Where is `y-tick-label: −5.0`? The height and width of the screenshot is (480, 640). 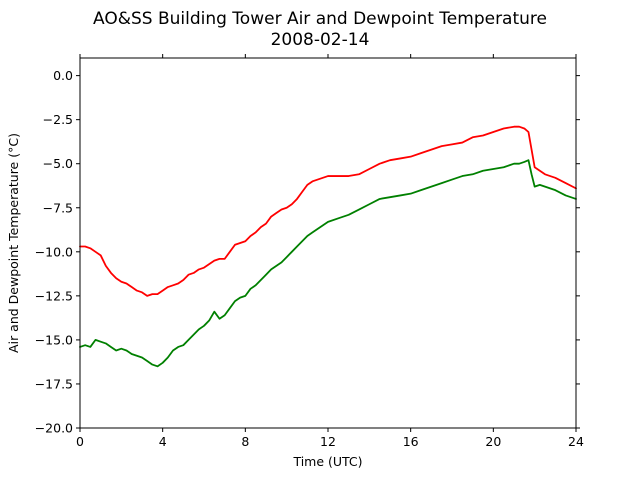
y-tick-label: −5.0 is located at coordinates (58, 163).